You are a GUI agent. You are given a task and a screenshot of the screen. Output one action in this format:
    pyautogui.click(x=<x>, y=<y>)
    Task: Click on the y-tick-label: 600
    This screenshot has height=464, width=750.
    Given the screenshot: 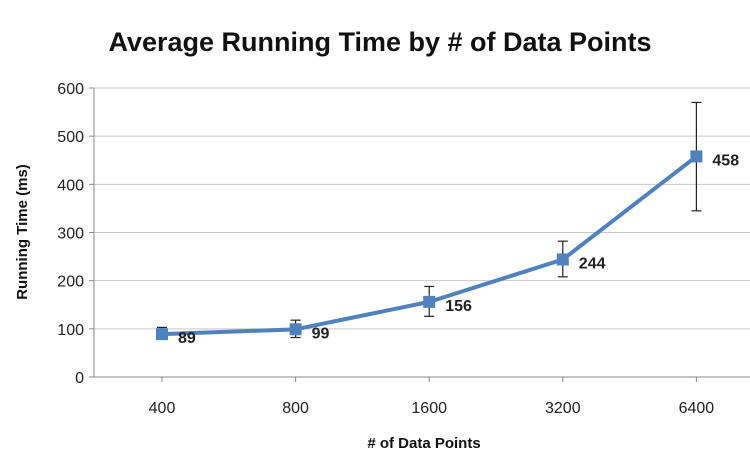 What is the action you would take?
    pyautogui.click(x=70, y=89)
    